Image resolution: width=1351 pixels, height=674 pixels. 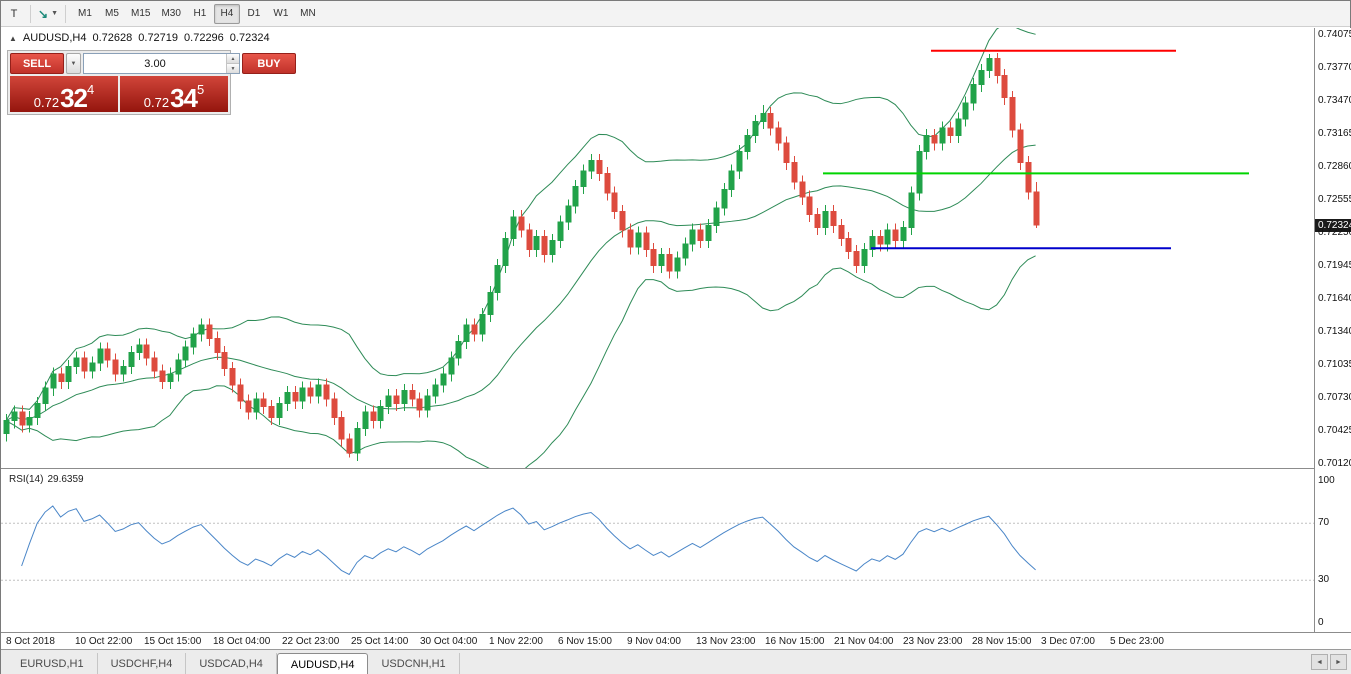 What do you see at coordinates (231, 663) in the screenshot?
I see `chart-tab-usdcad-h4: USDCAD,H4` at bounding box center [231, 663].